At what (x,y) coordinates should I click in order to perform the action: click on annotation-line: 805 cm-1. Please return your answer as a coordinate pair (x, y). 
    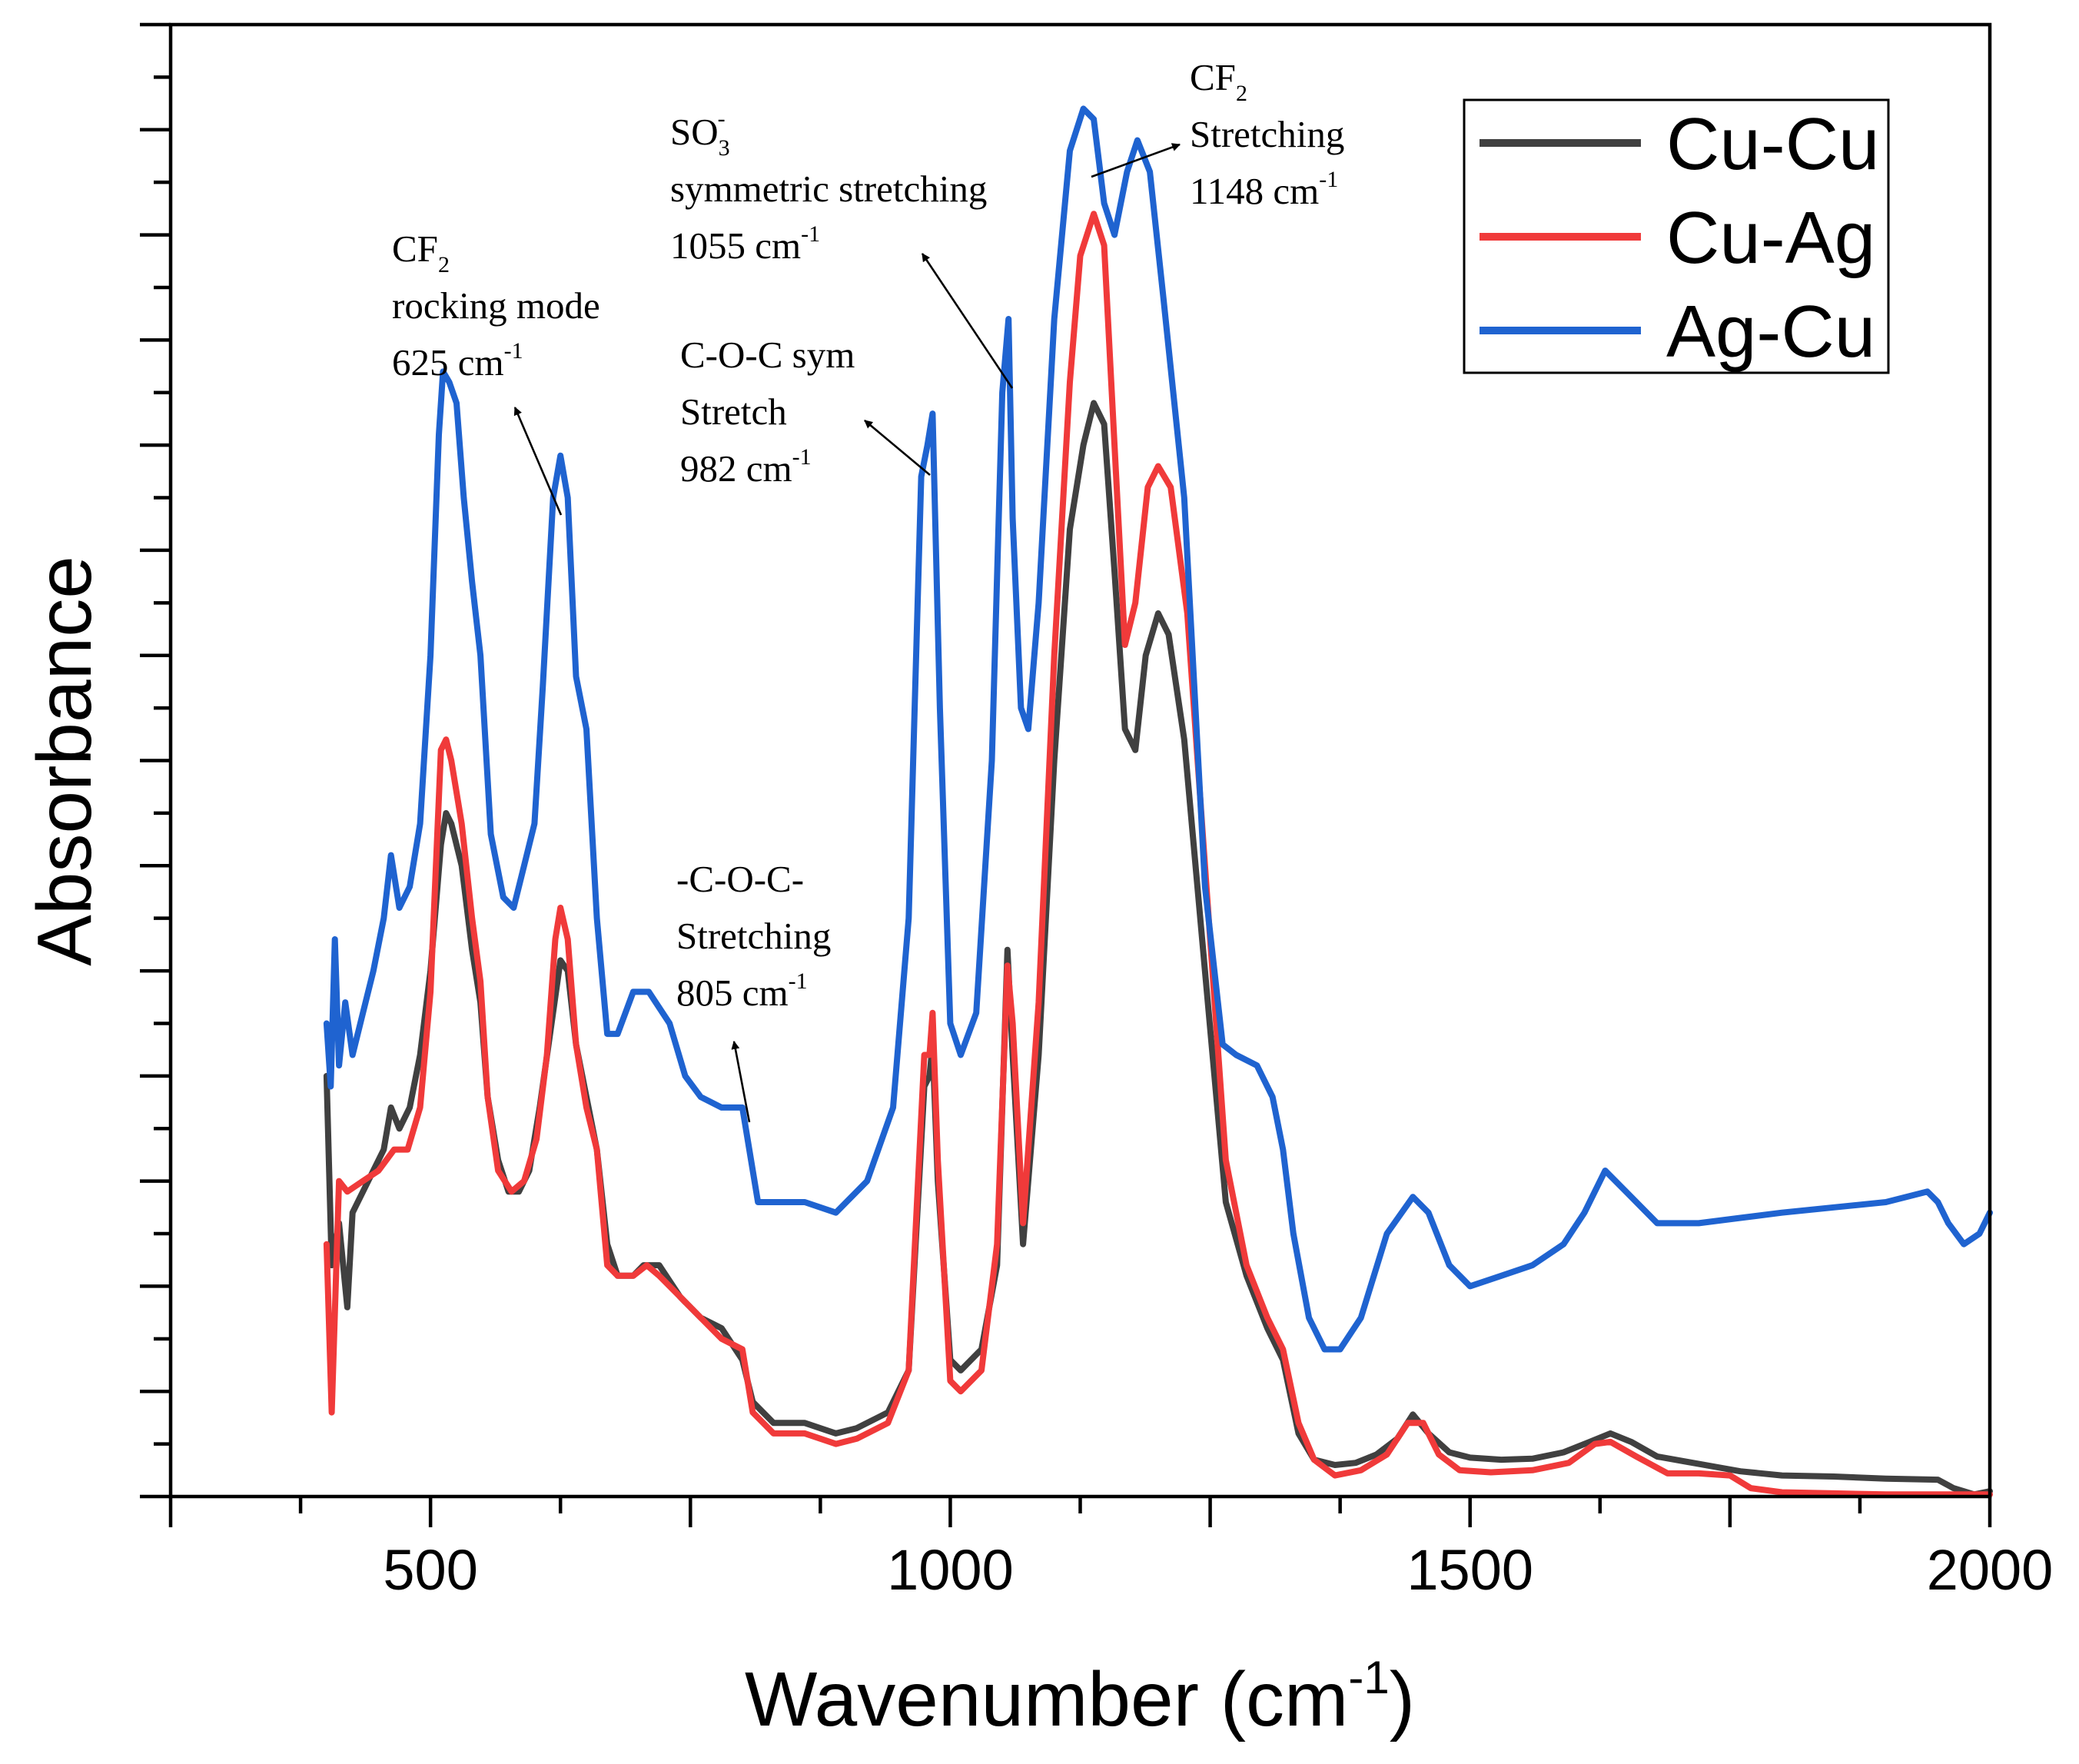
    Looking at the image, I should click on (742, 991).